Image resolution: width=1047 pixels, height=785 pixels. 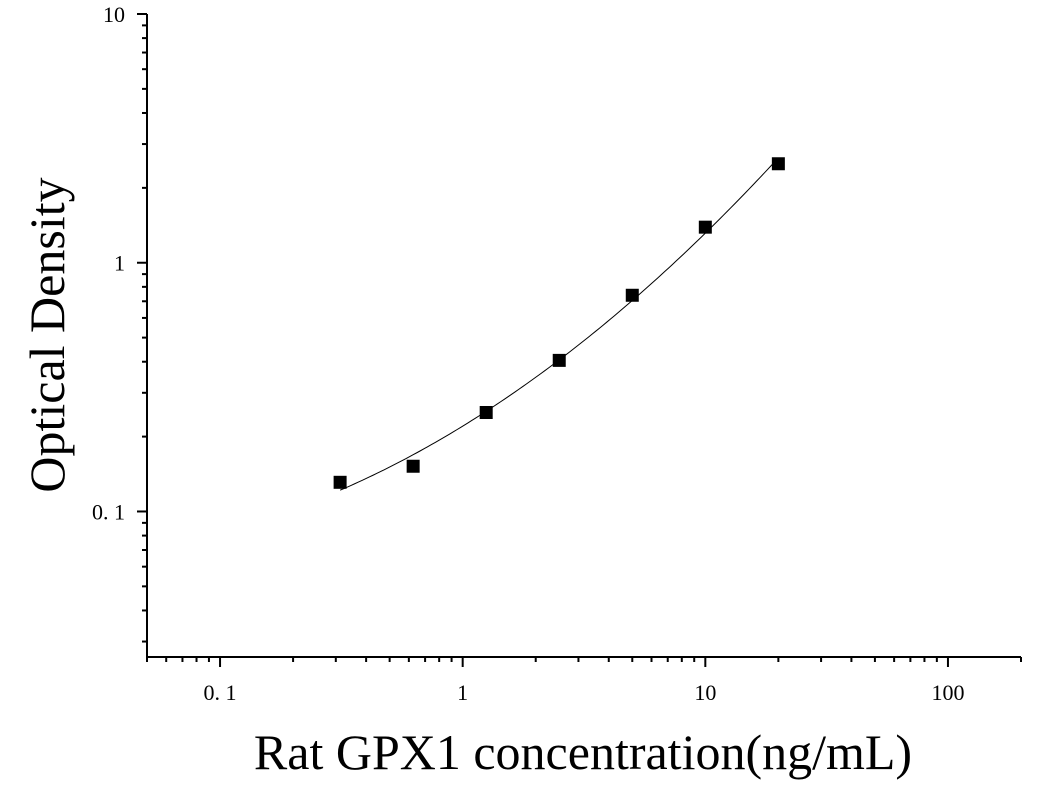 I want to click on y-tick-label: 10, so click(x=114, y=14).